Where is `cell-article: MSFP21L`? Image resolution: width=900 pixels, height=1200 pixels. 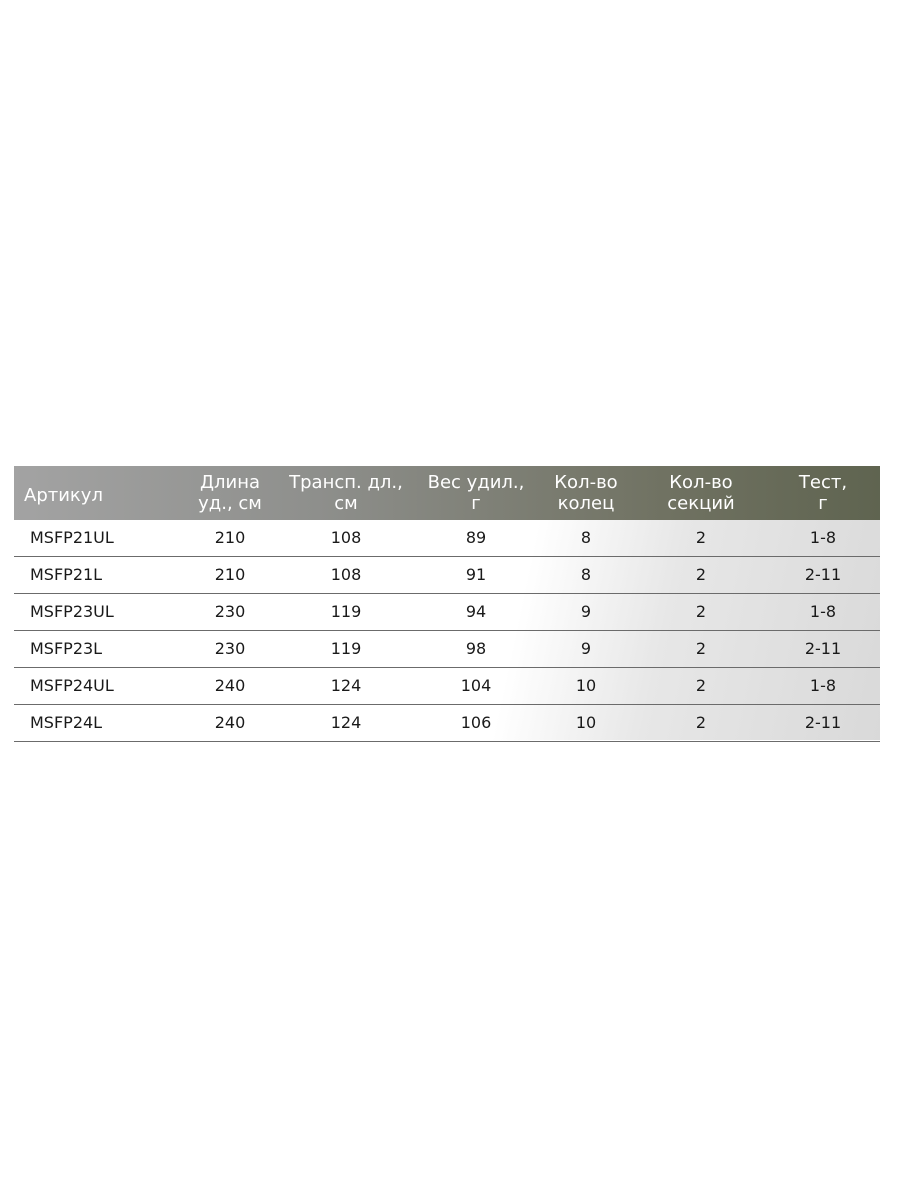
cell-article: MSFP21L is located at coordinates (66, 574).